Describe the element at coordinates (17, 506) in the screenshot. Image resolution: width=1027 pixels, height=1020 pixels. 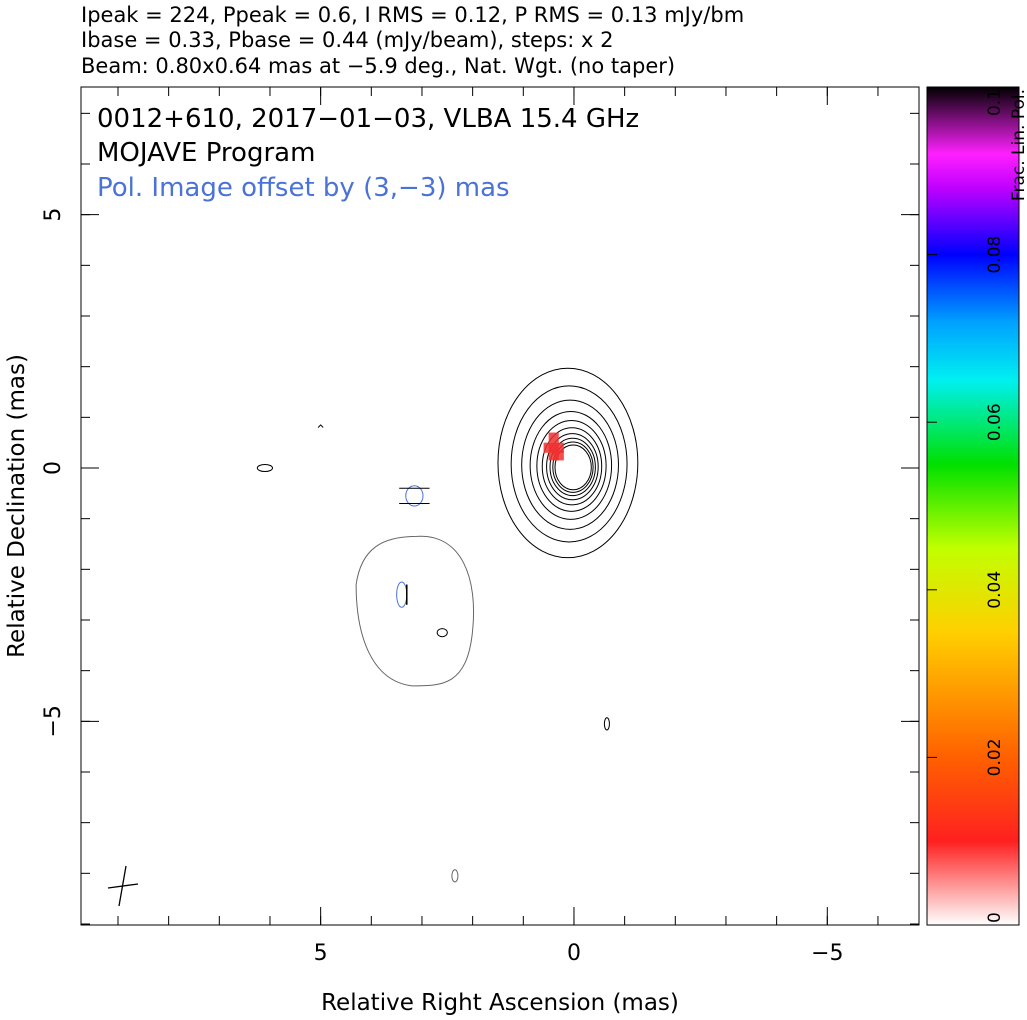
I see `y-axis-label: Relative Declination (mas)` at that location.